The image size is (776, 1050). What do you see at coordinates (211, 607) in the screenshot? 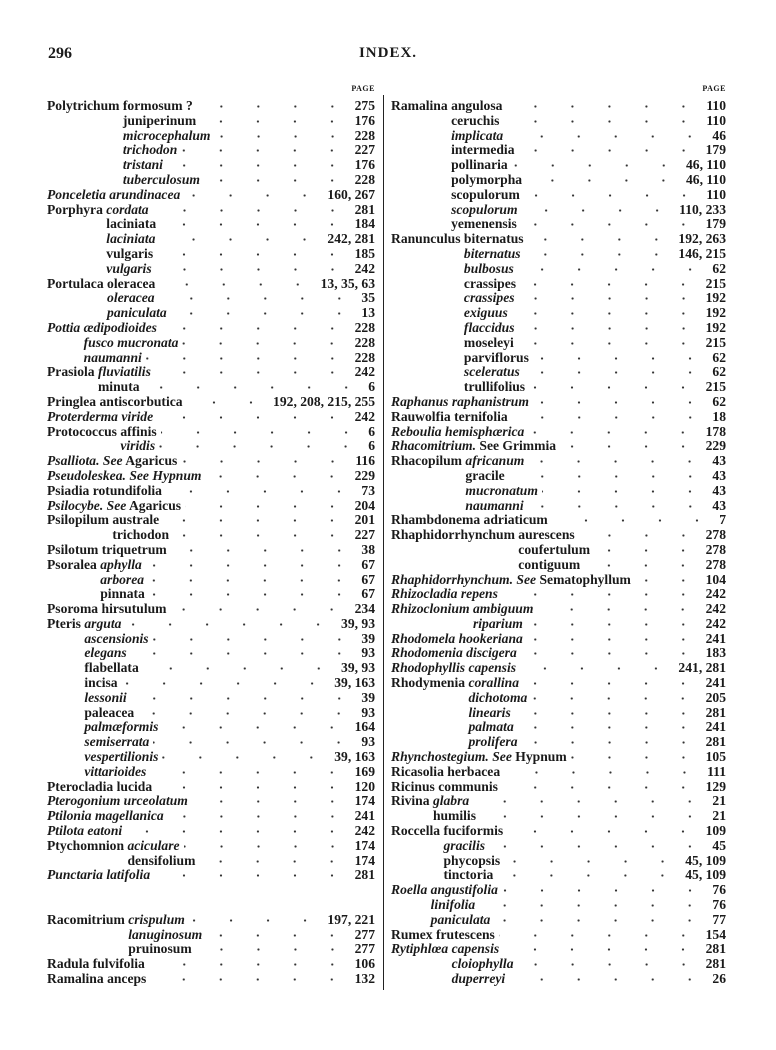
I see `index-entry: Psoroma hirsutulum 234` at bounding box center [211, 607].